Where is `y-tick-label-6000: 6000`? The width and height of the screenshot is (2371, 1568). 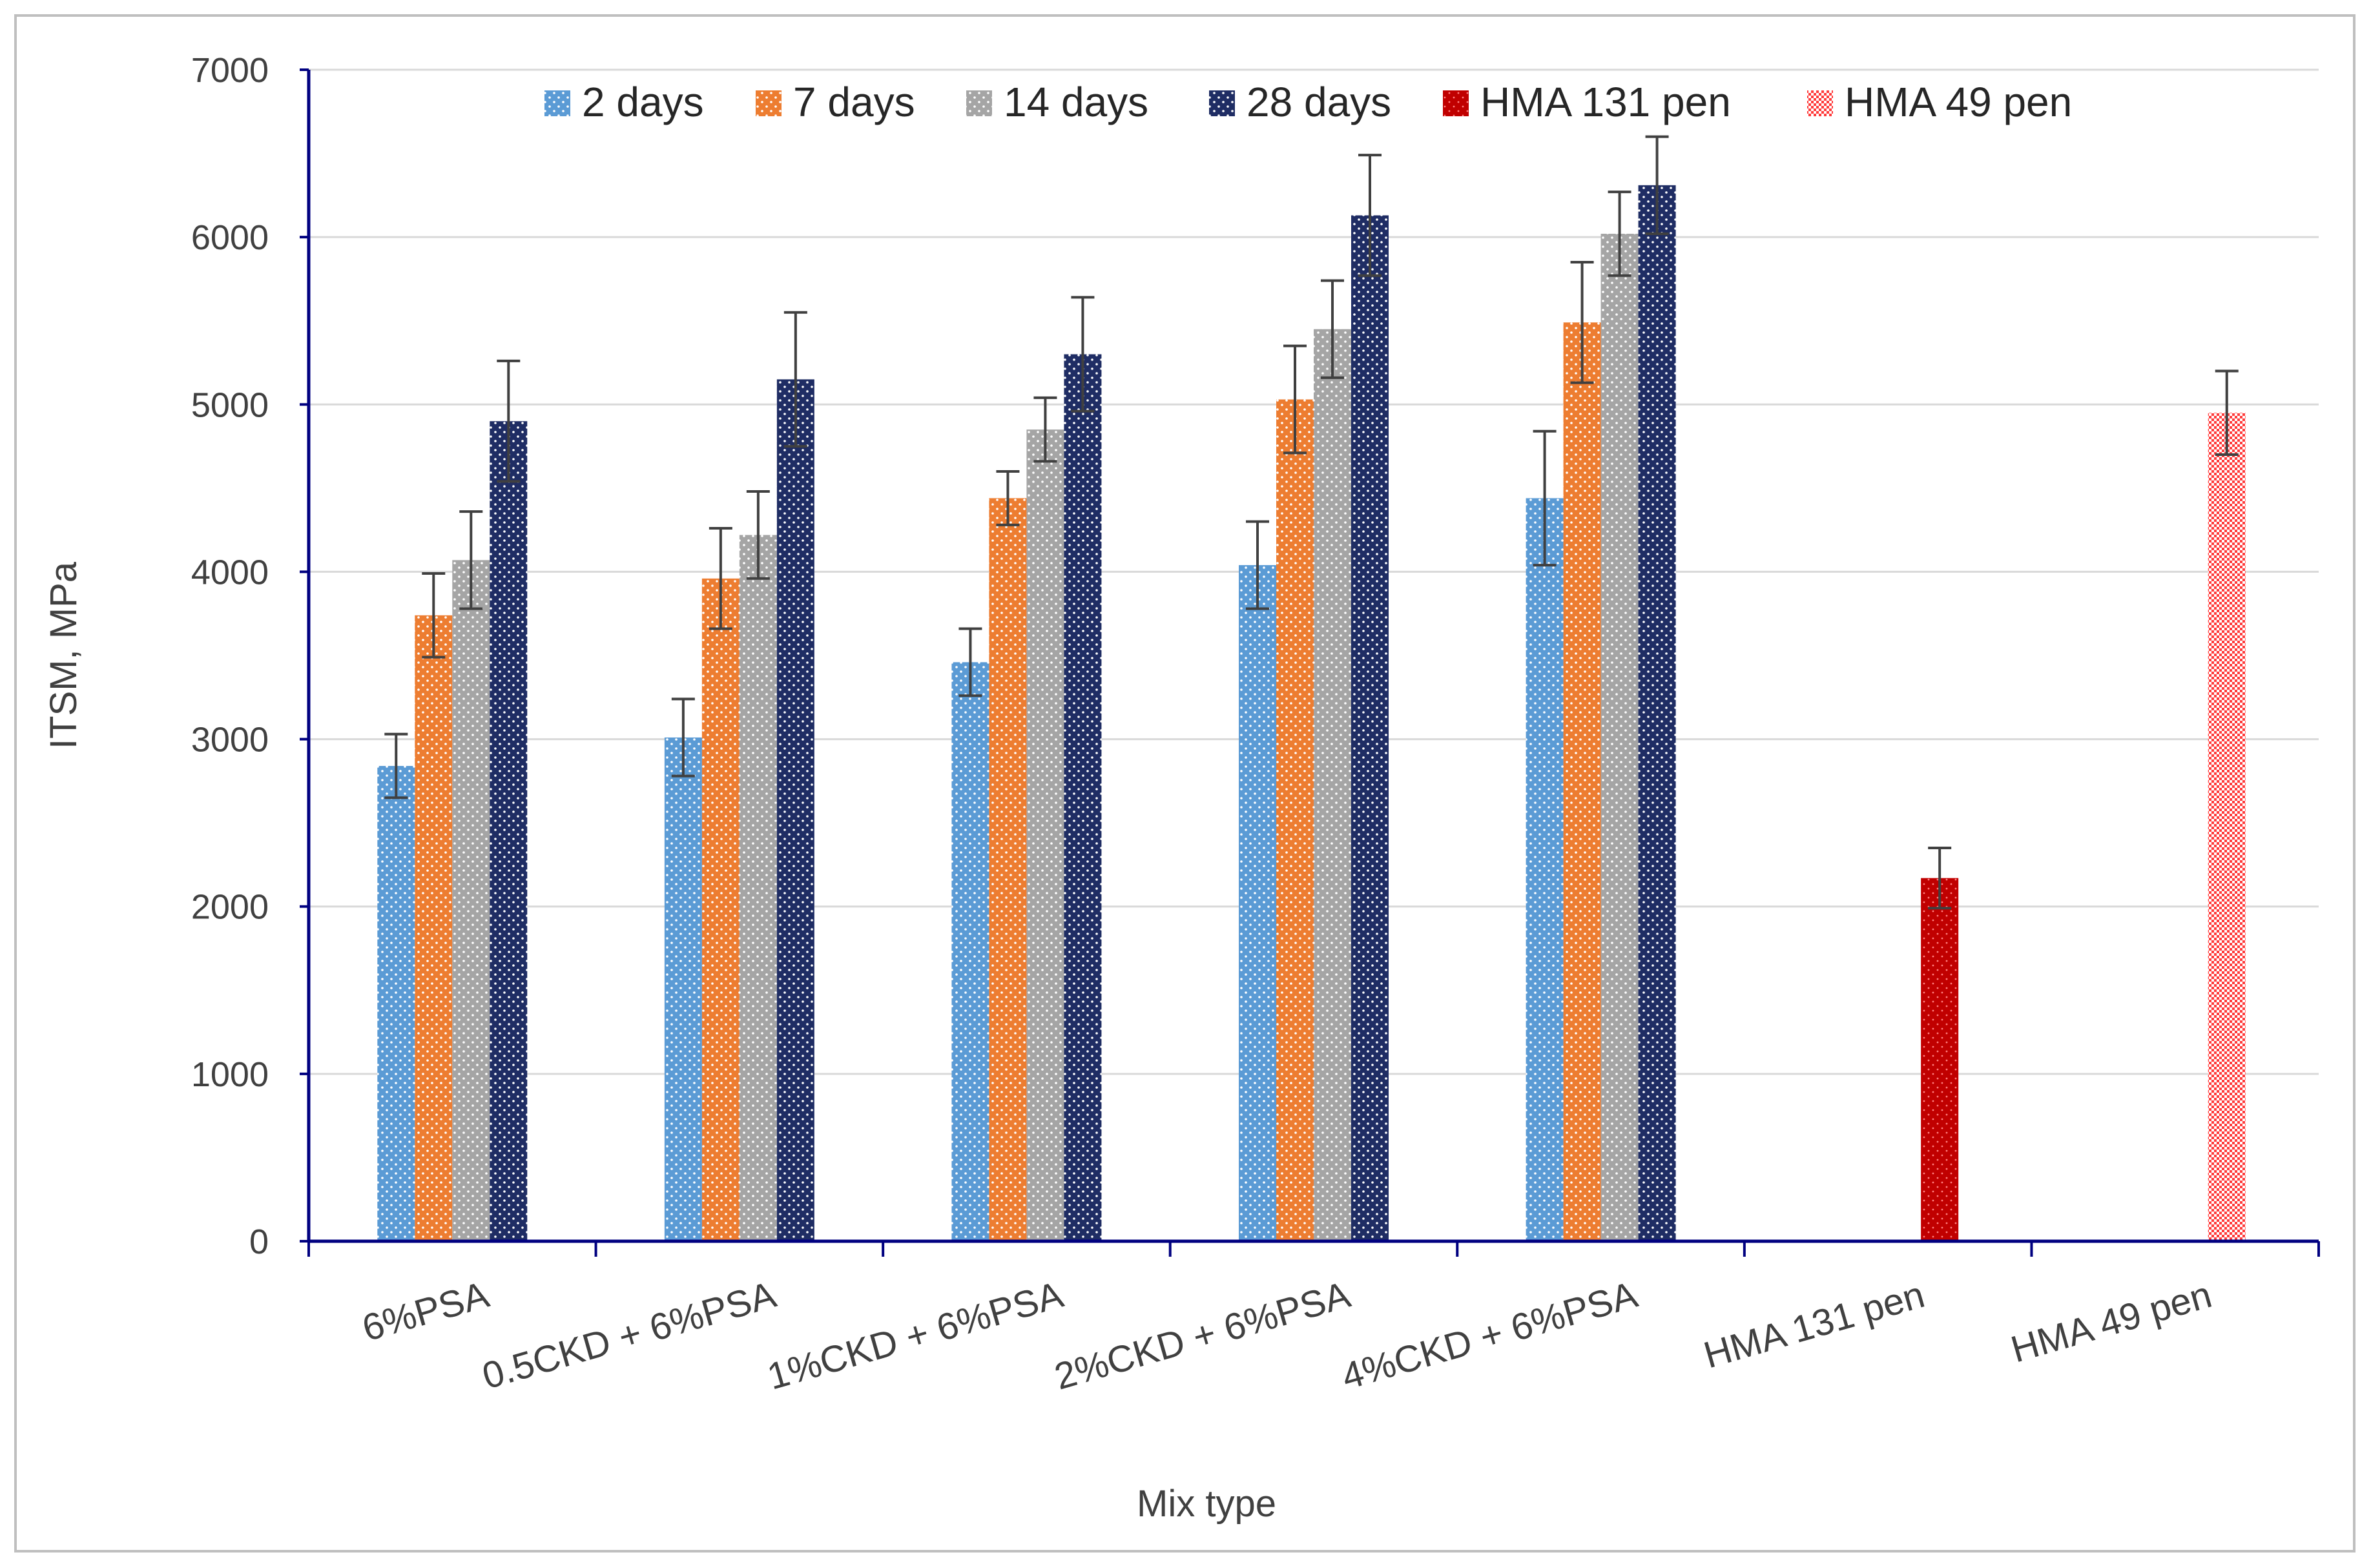
y-tick-label-6000: 6000 is located at coordinates (230, 237).